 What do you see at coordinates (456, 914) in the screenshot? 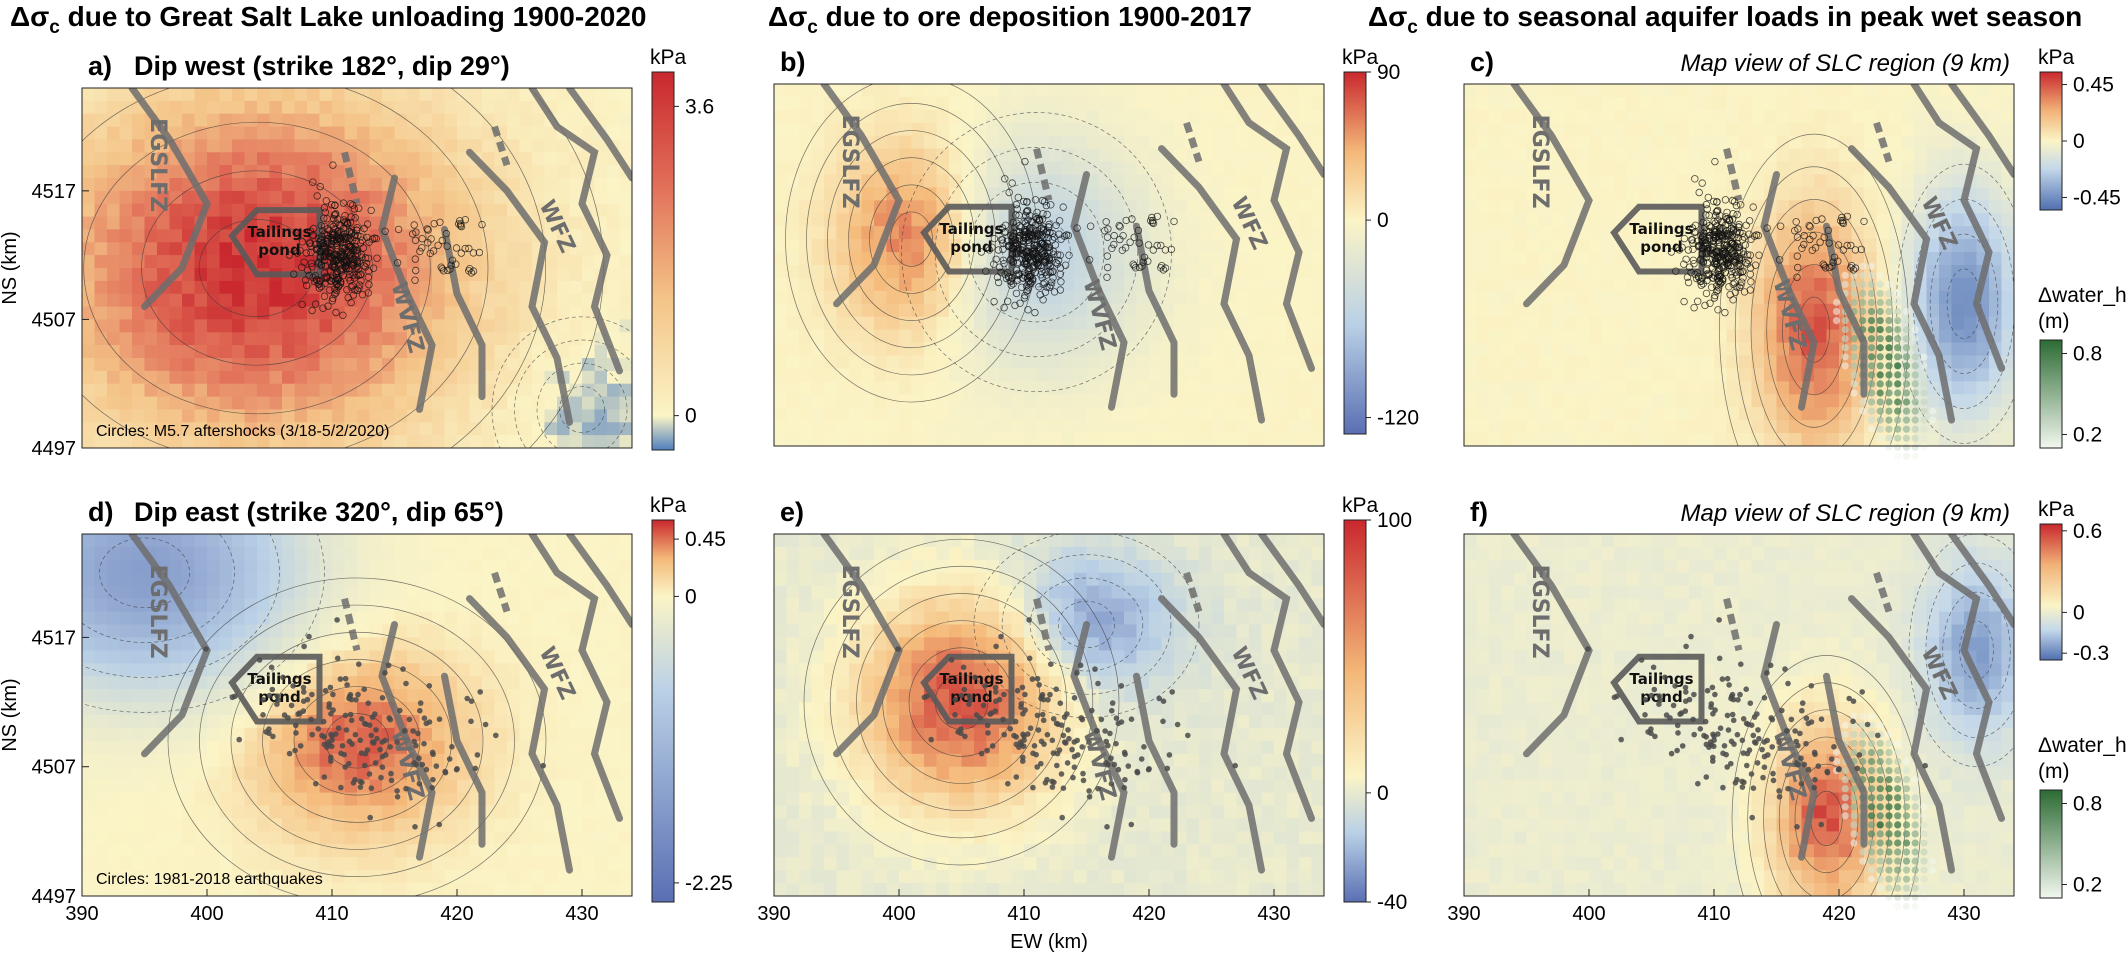
I see `x-tick-label: 420` at bounding box center [456, 914].